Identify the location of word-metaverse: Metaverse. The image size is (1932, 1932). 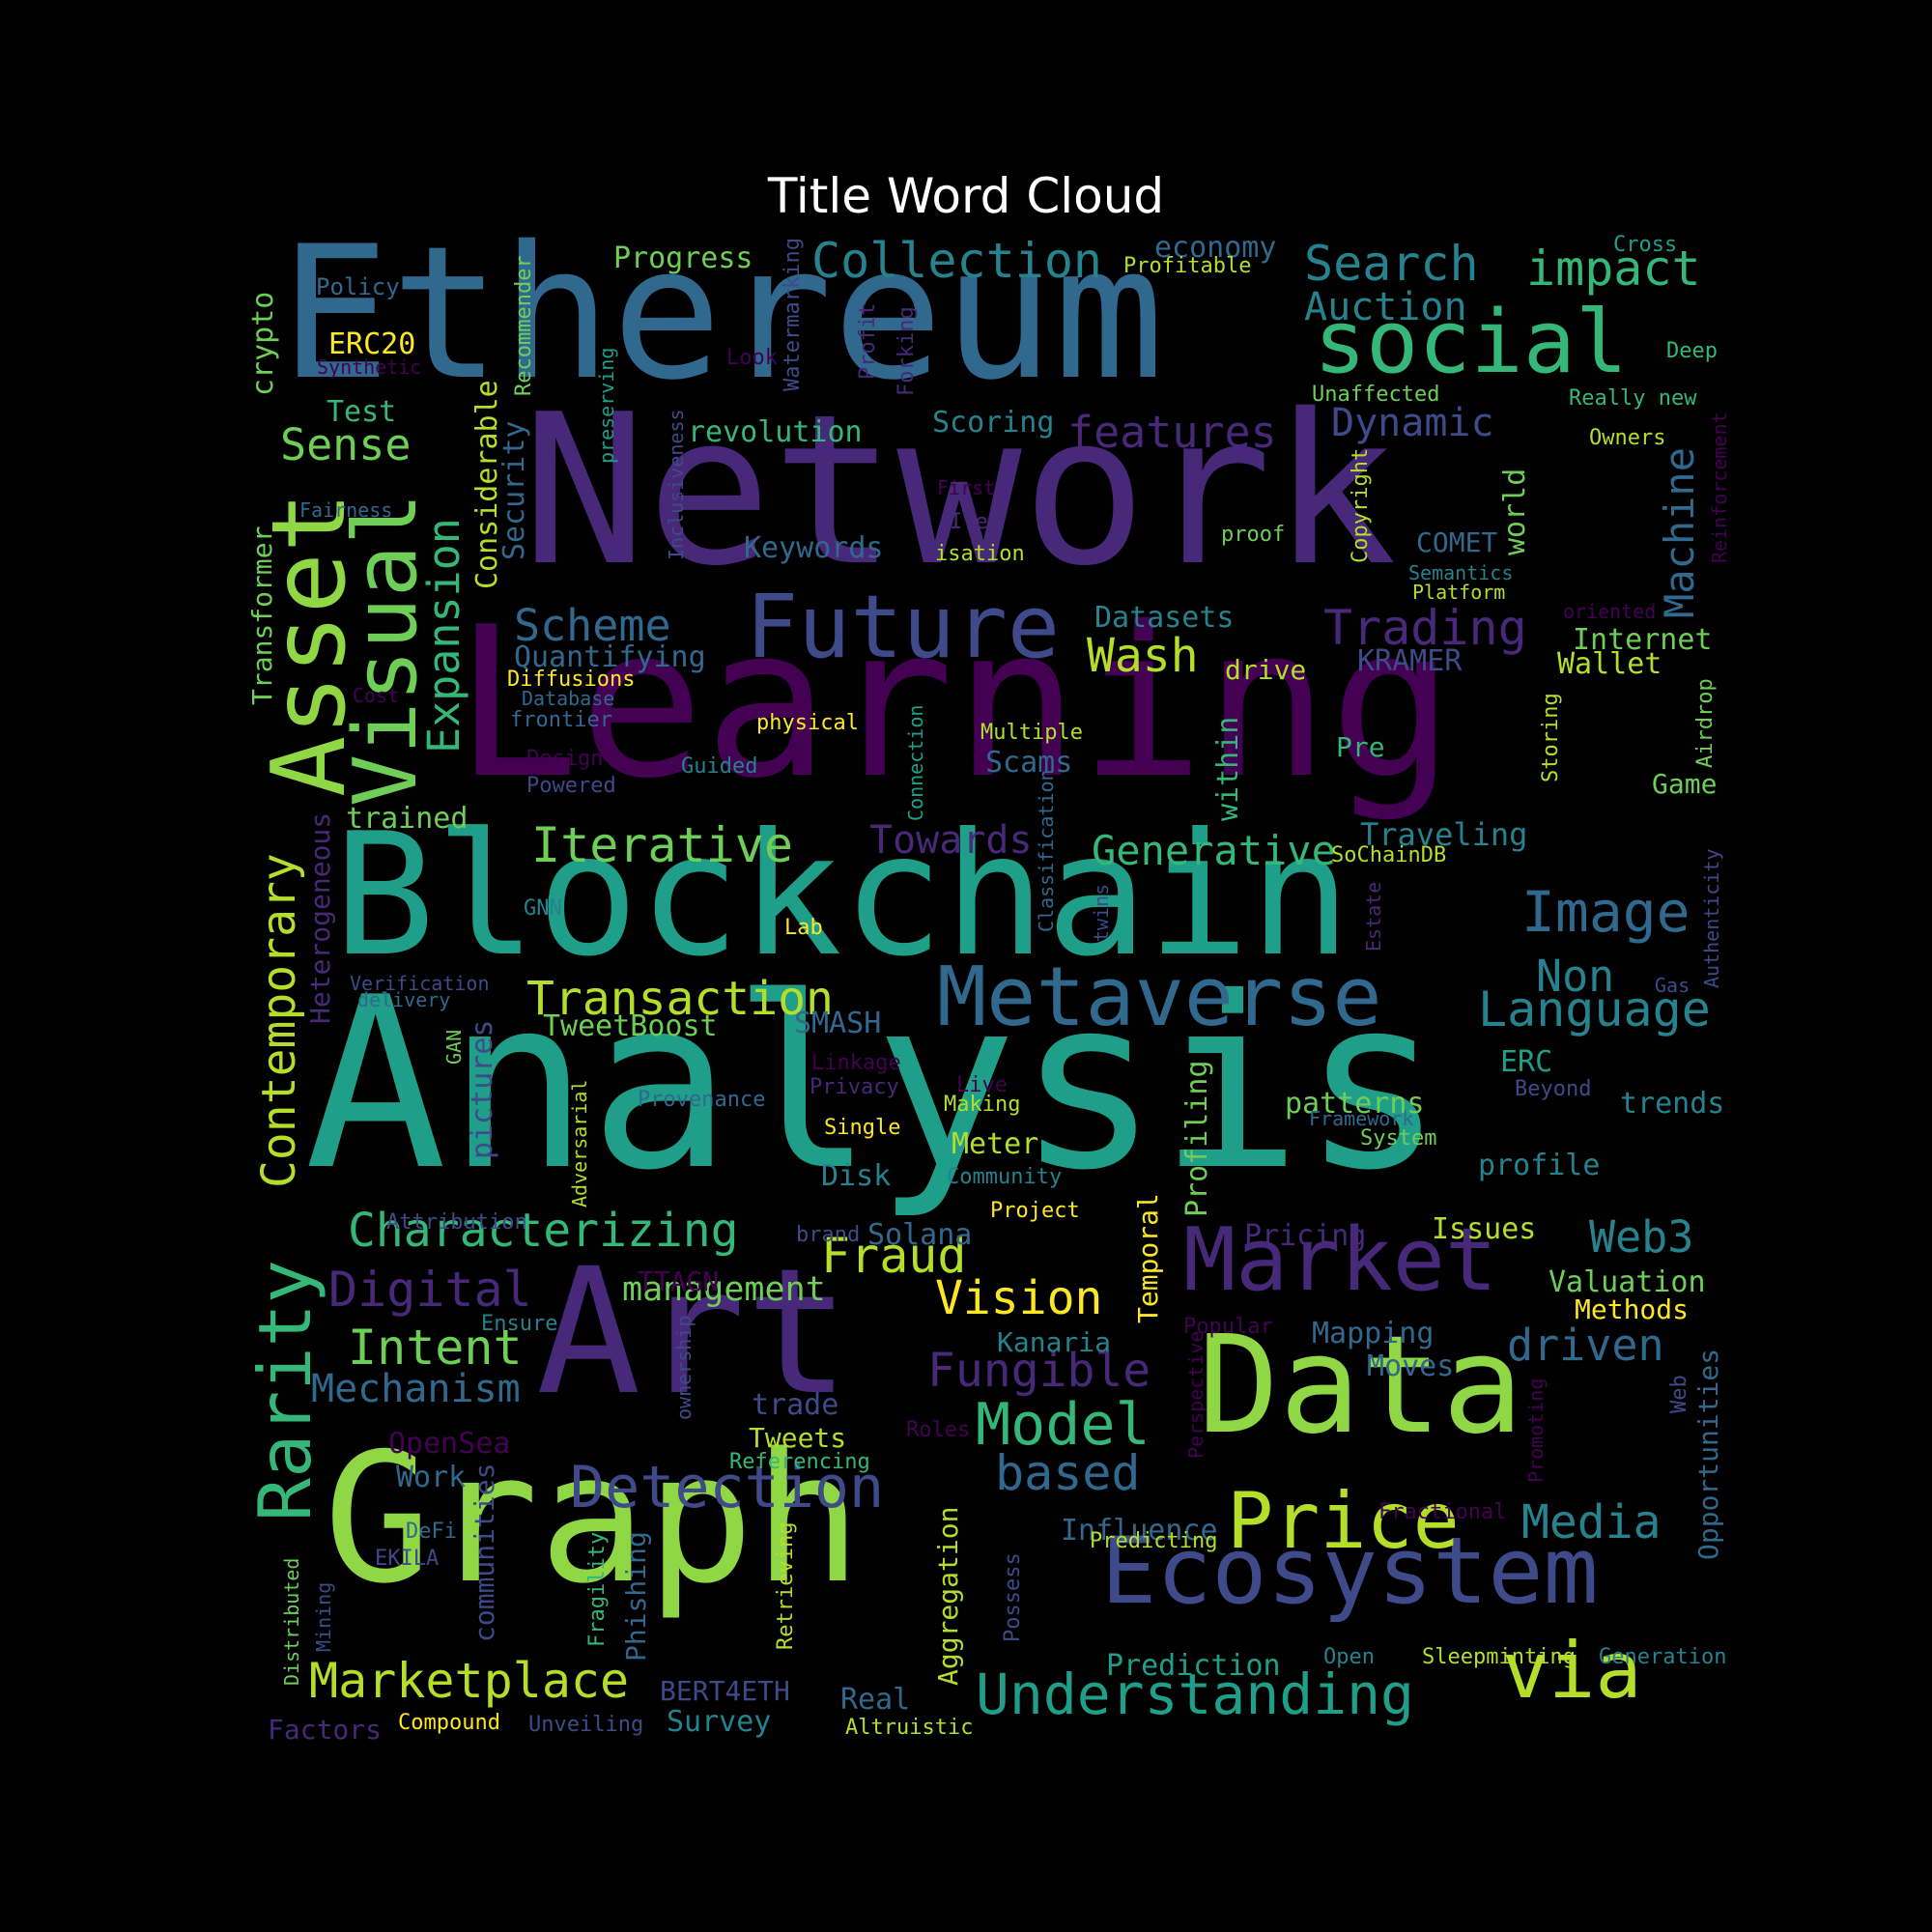
(1159, 997).